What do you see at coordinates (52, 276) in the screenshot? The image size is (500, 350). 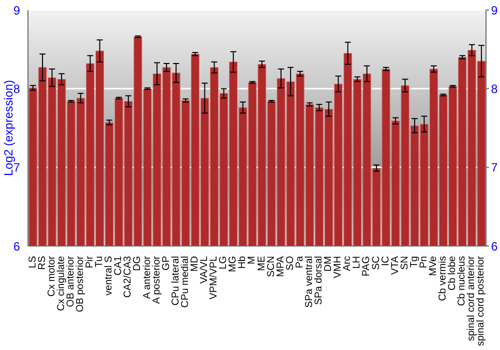 I see `x-tick-label: Cx motor` at bounding box center [52, 276].